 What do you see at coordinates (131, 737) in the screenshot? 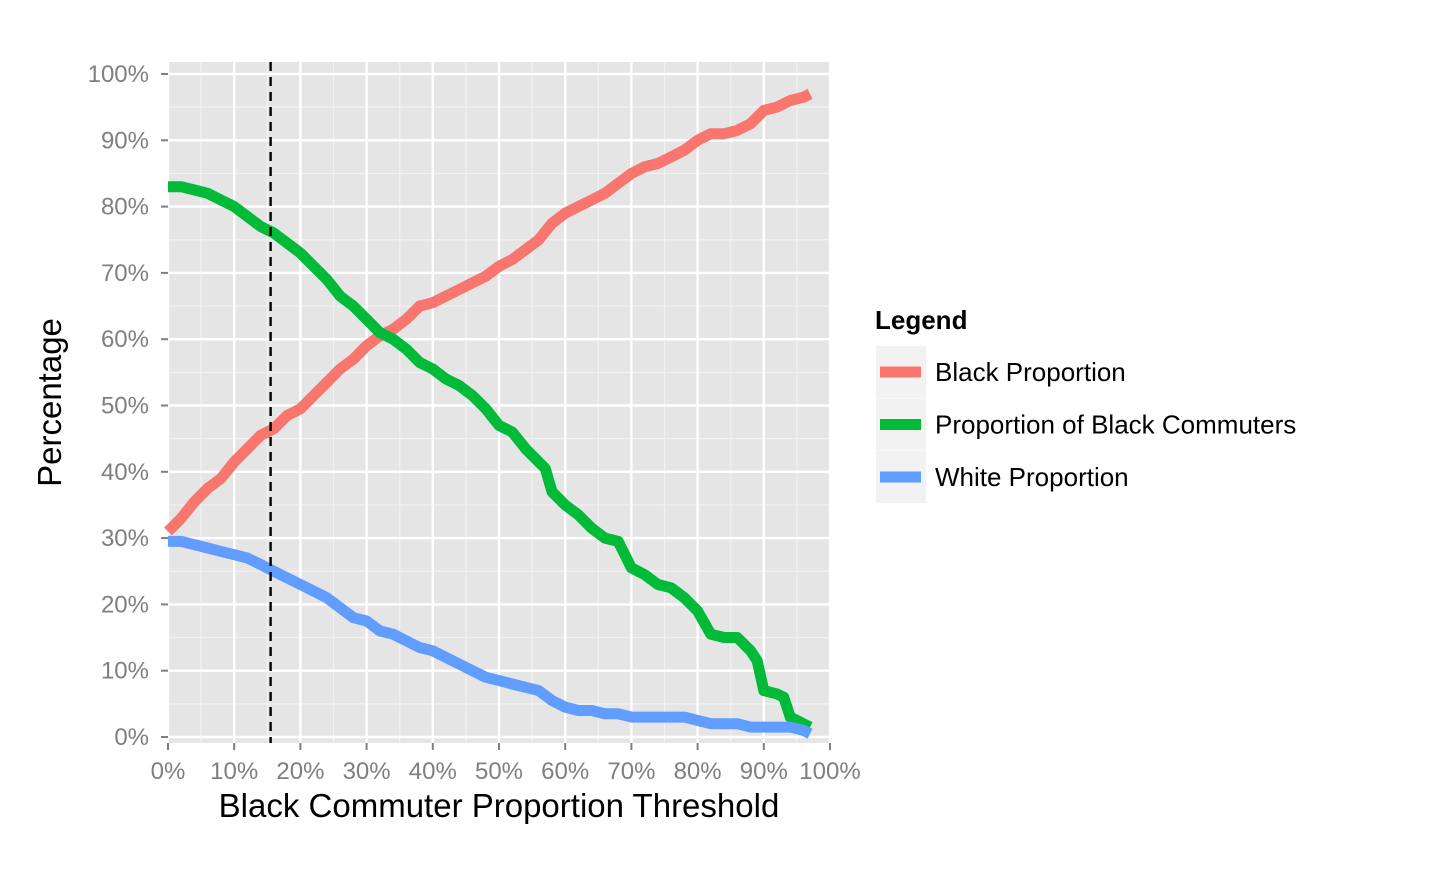
I see `y-tick-label: 0%` at bounding box center [131, 737].